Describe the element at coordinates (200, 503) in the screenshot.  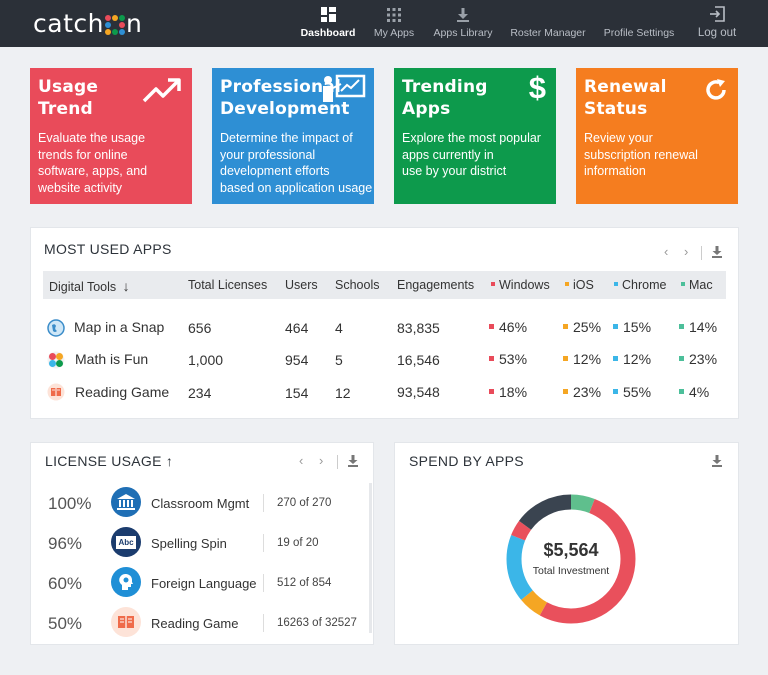
I see `license-app-name: Classroom Mgmt` at that location.